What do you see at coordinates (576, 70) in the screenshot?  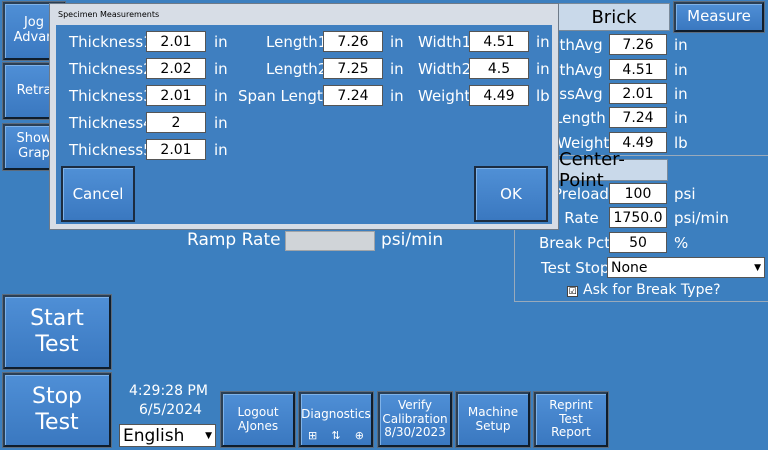 I see `row-label: dthAvg` at bounding box center [576, 70].